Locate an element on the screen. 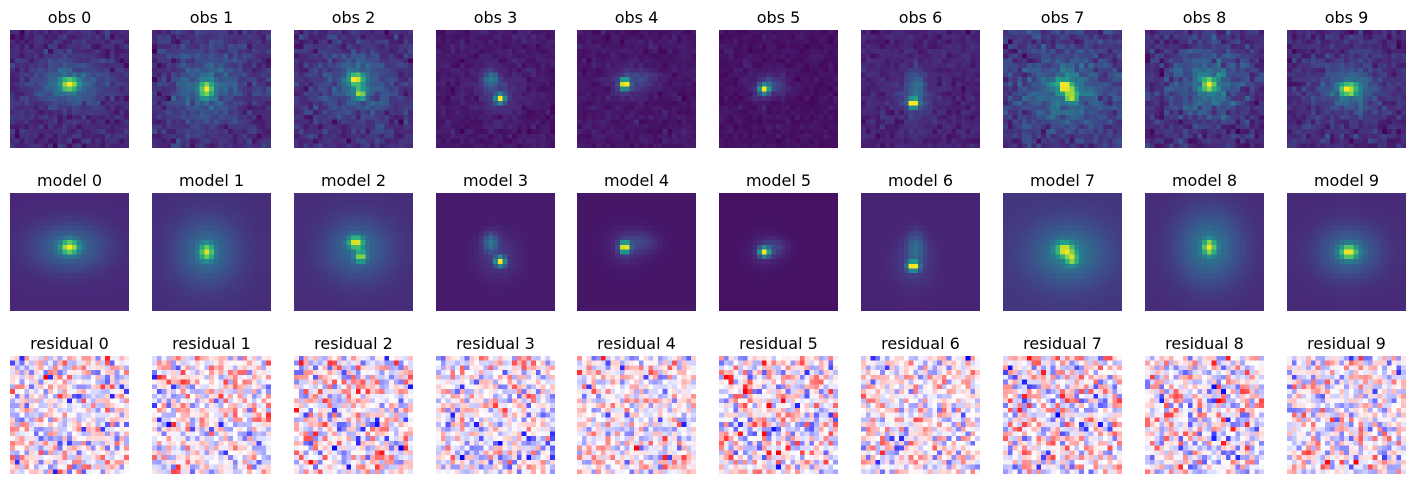  model-panel: model 5 is located at coordinates (778, 241).